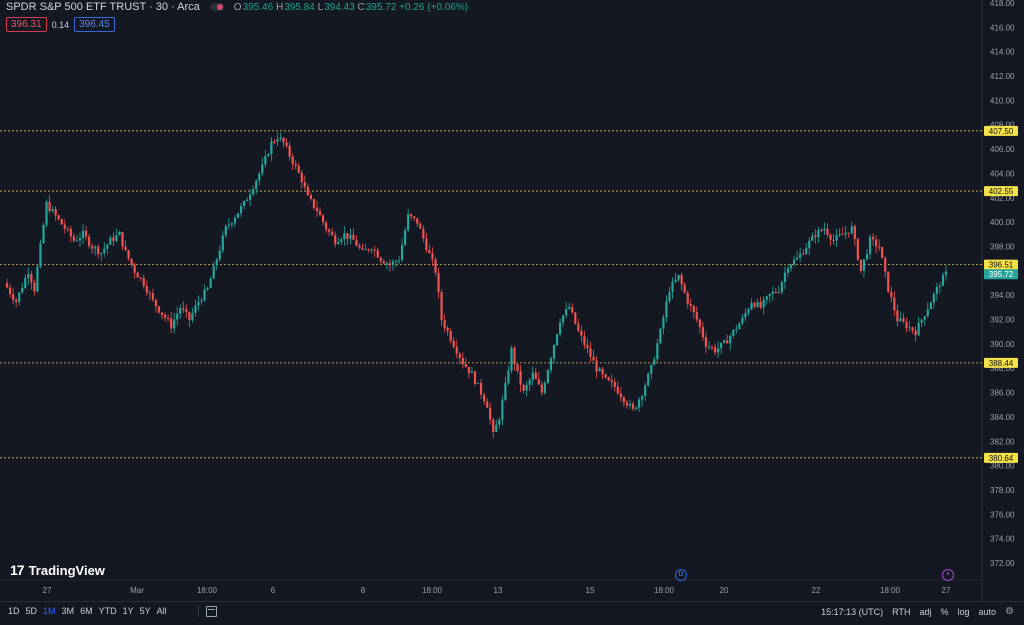 This screenshot has height=625, width=1024. Describe the element at coordinates (57, 570) in the screenshot. I see `tradingview-logo: 17 TradingView` at that location.